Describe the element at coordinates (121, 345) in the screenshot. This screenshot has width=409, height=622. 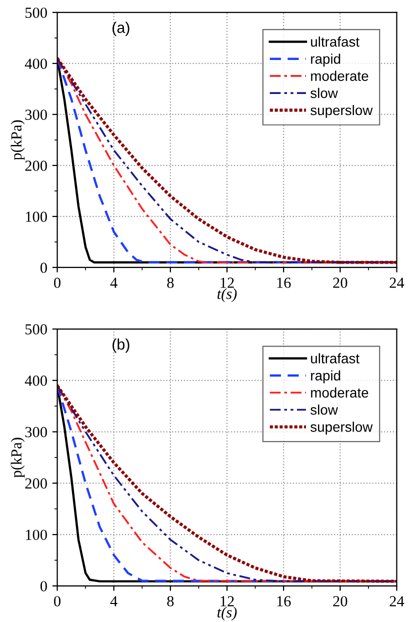
I see `annotation: (b)` at that location.